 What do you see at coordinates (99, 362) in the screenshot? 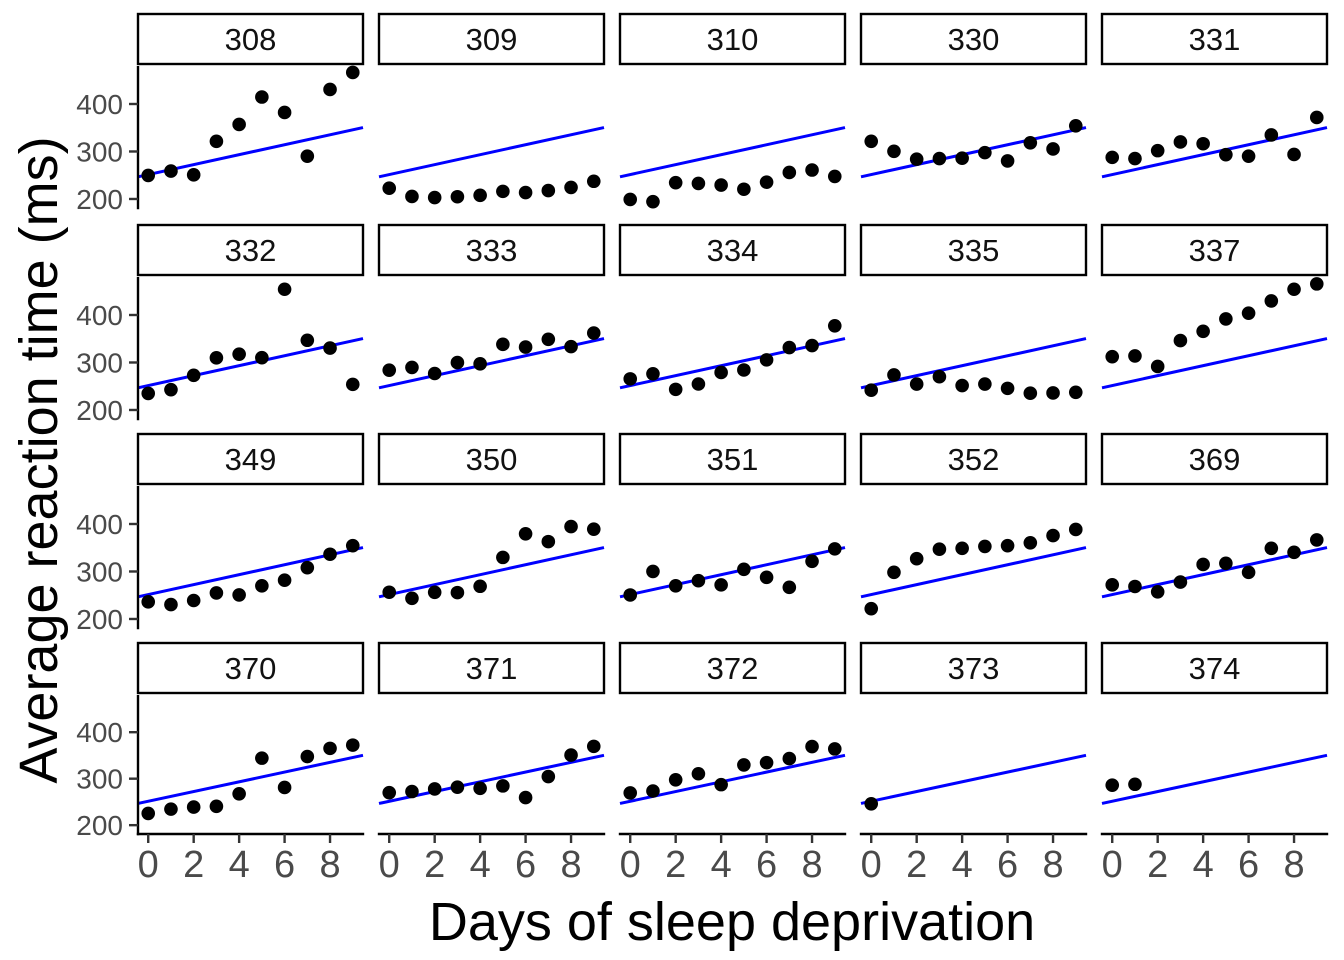
I see `y-tick-label: 300` at bounding box center [99, 362].